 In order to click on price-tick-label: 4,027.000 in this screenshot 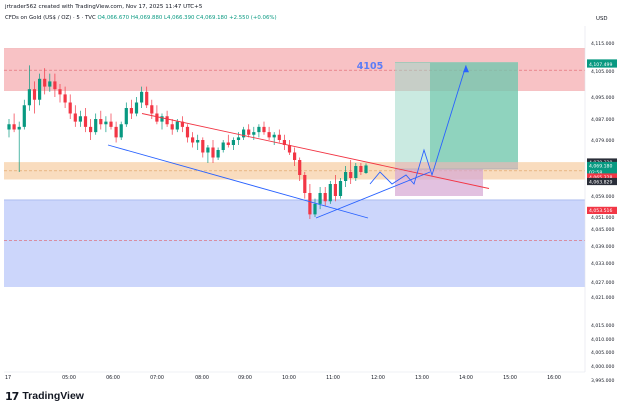, I will do `click(602, 283)`.